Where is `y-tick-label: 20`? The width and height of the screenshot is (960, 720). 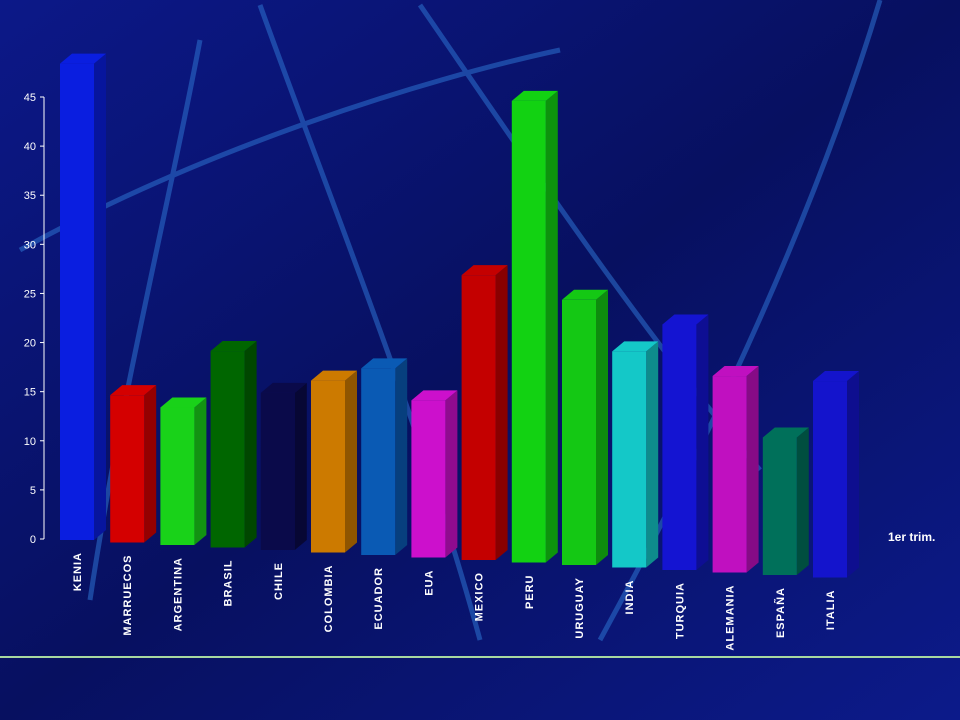
y-tick-label: 20 is located at coordinates (30, 344).